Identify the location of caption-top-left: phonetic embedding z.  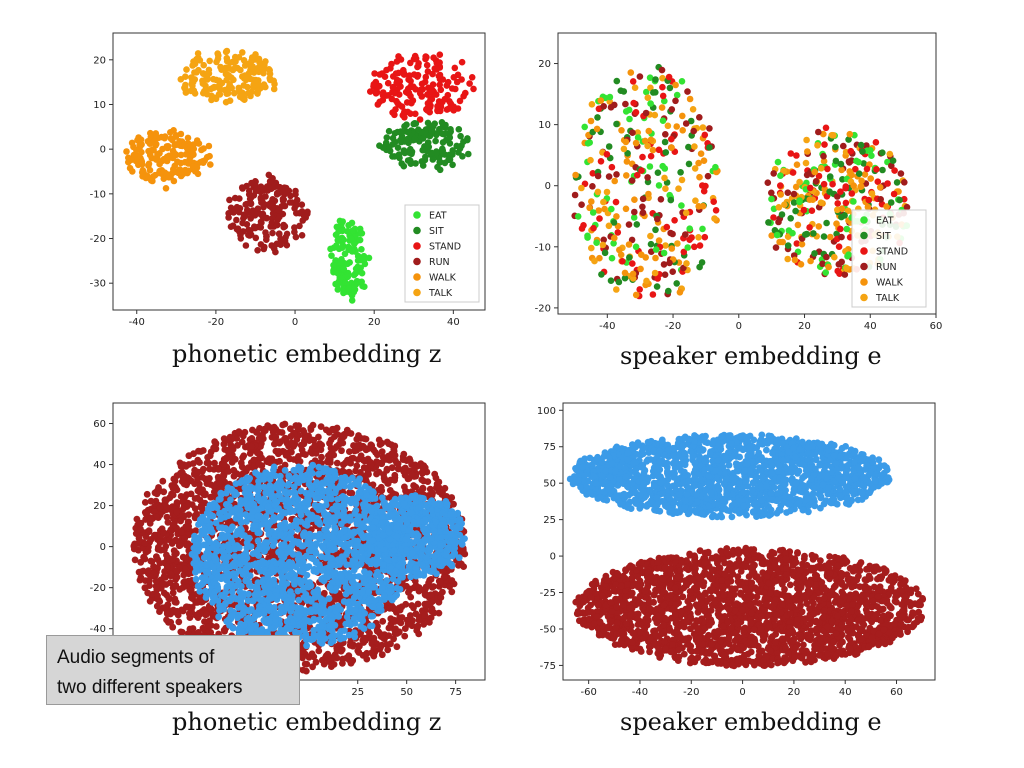
(307, 354).